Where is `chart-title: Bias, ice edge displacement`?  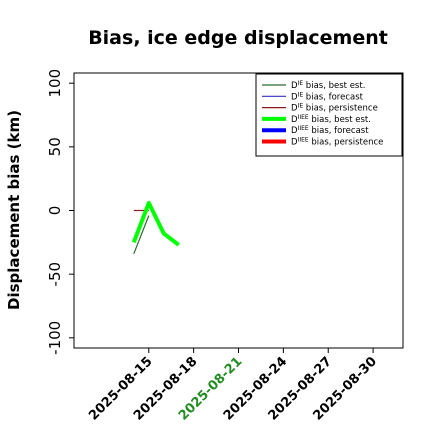 chart-title: Bias, ice edge displacement is located at coordinates (238, 38).